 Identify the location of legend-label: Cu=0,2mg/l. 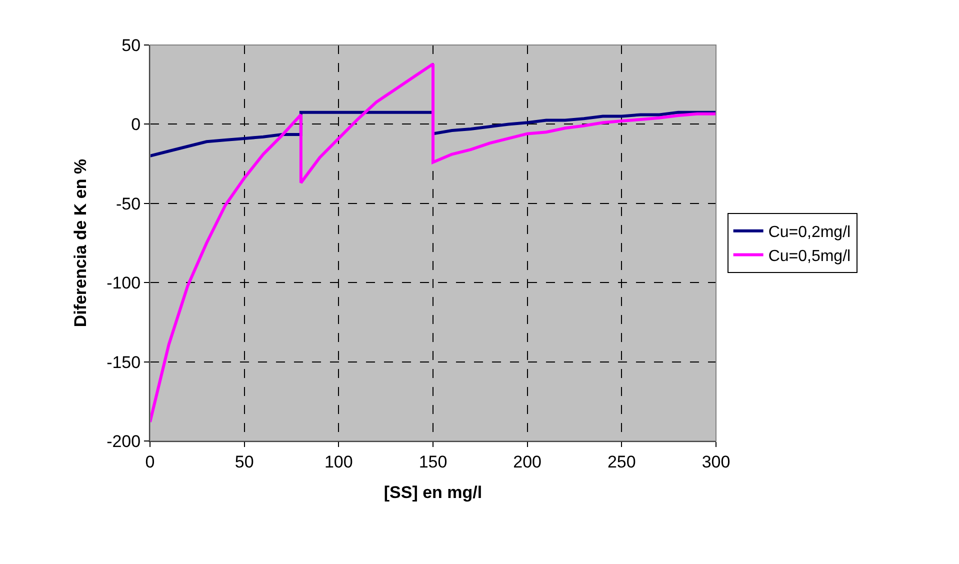
(809, 233).